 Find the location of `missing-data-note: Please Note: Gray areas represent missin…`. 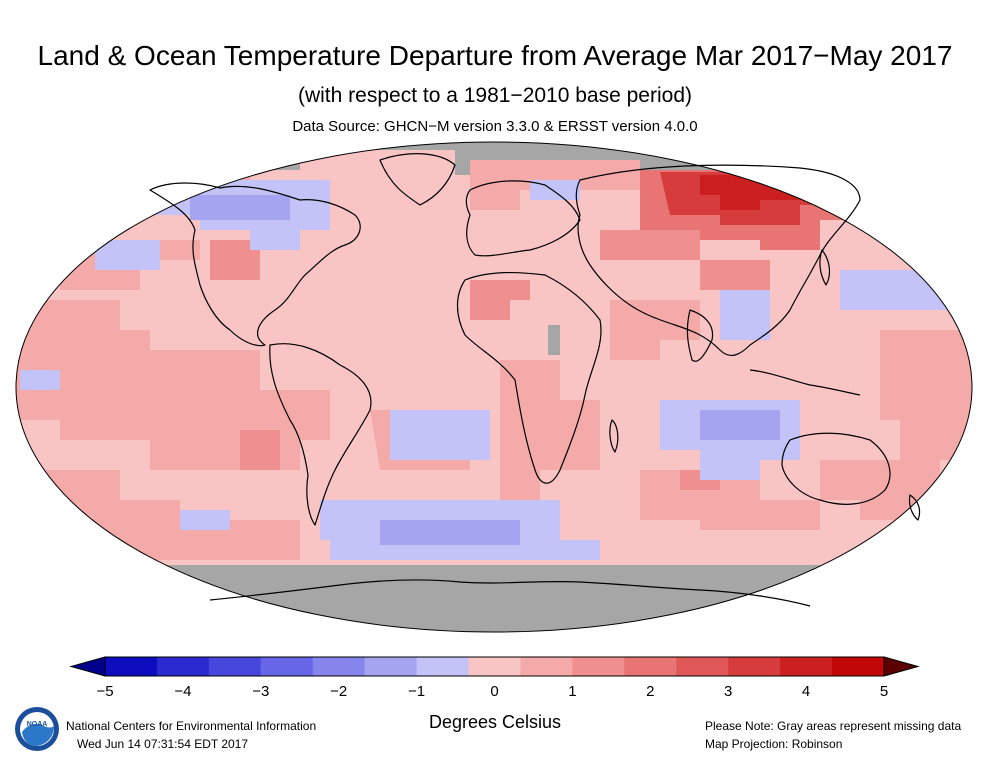

missing-data-note: Please Note: Gray areas represent missin… is located at coordinates (833, 726).